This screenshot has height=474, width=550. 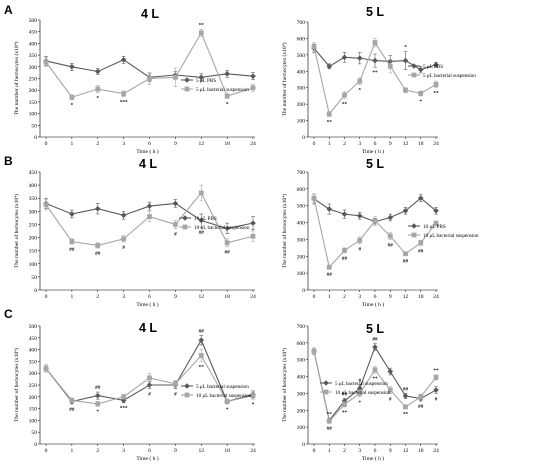 What do you see at coordinates (33, 173) in the screenshot?
I see `y-tick-label: 450` at bounding box center [33, 173].